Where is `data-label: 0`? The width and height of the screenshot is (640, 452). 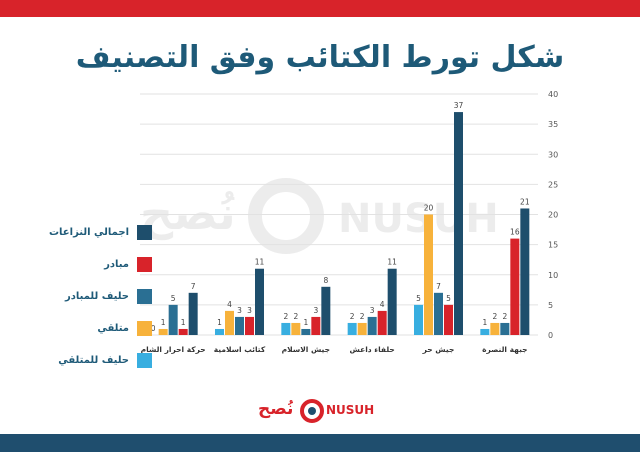
data-label: 0 is located at coordinates (153, 328).